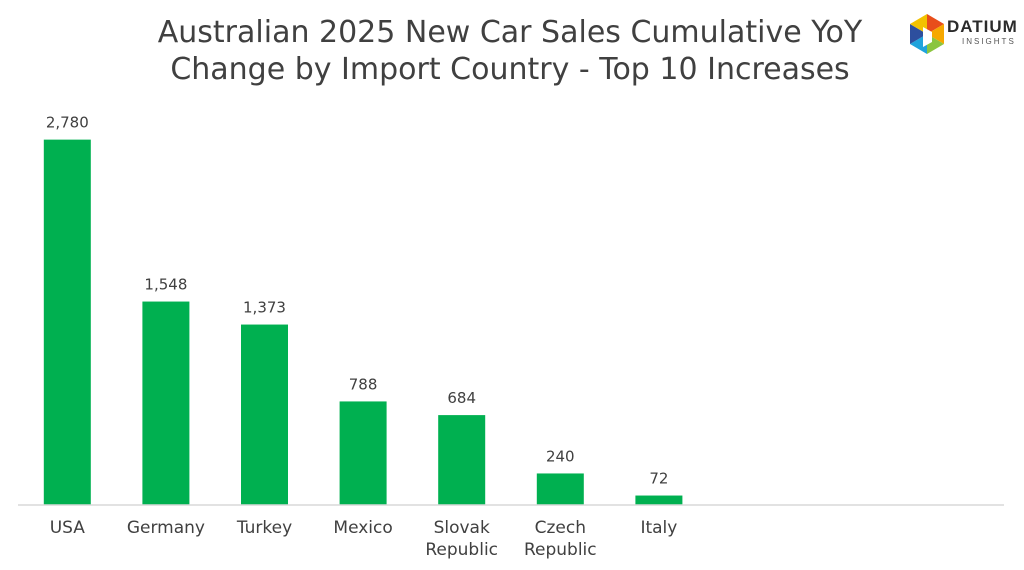 The height and width of the screenshot is (570, 1024). I want to click on bar-germany, so click(166, 403).